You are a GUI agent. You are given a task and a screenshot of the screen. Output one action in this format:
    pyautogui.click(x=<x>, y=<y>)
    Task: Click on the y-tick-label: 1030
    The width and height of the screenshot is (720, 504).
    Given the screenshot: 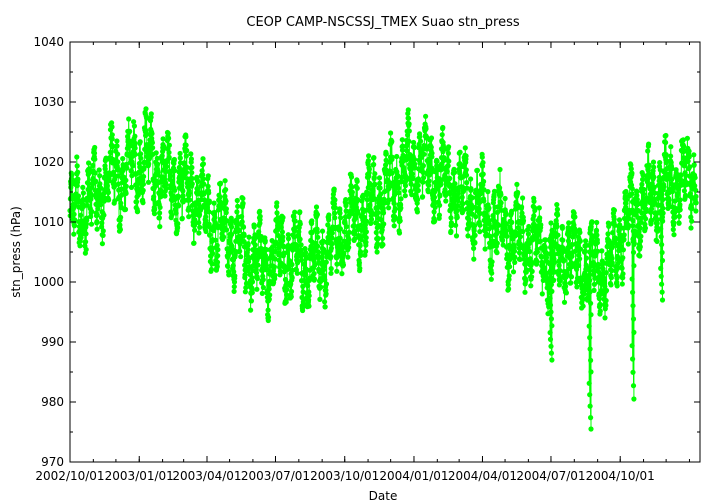 What is the action you would take?
    pyautogui.click(x=48, y=102)
    